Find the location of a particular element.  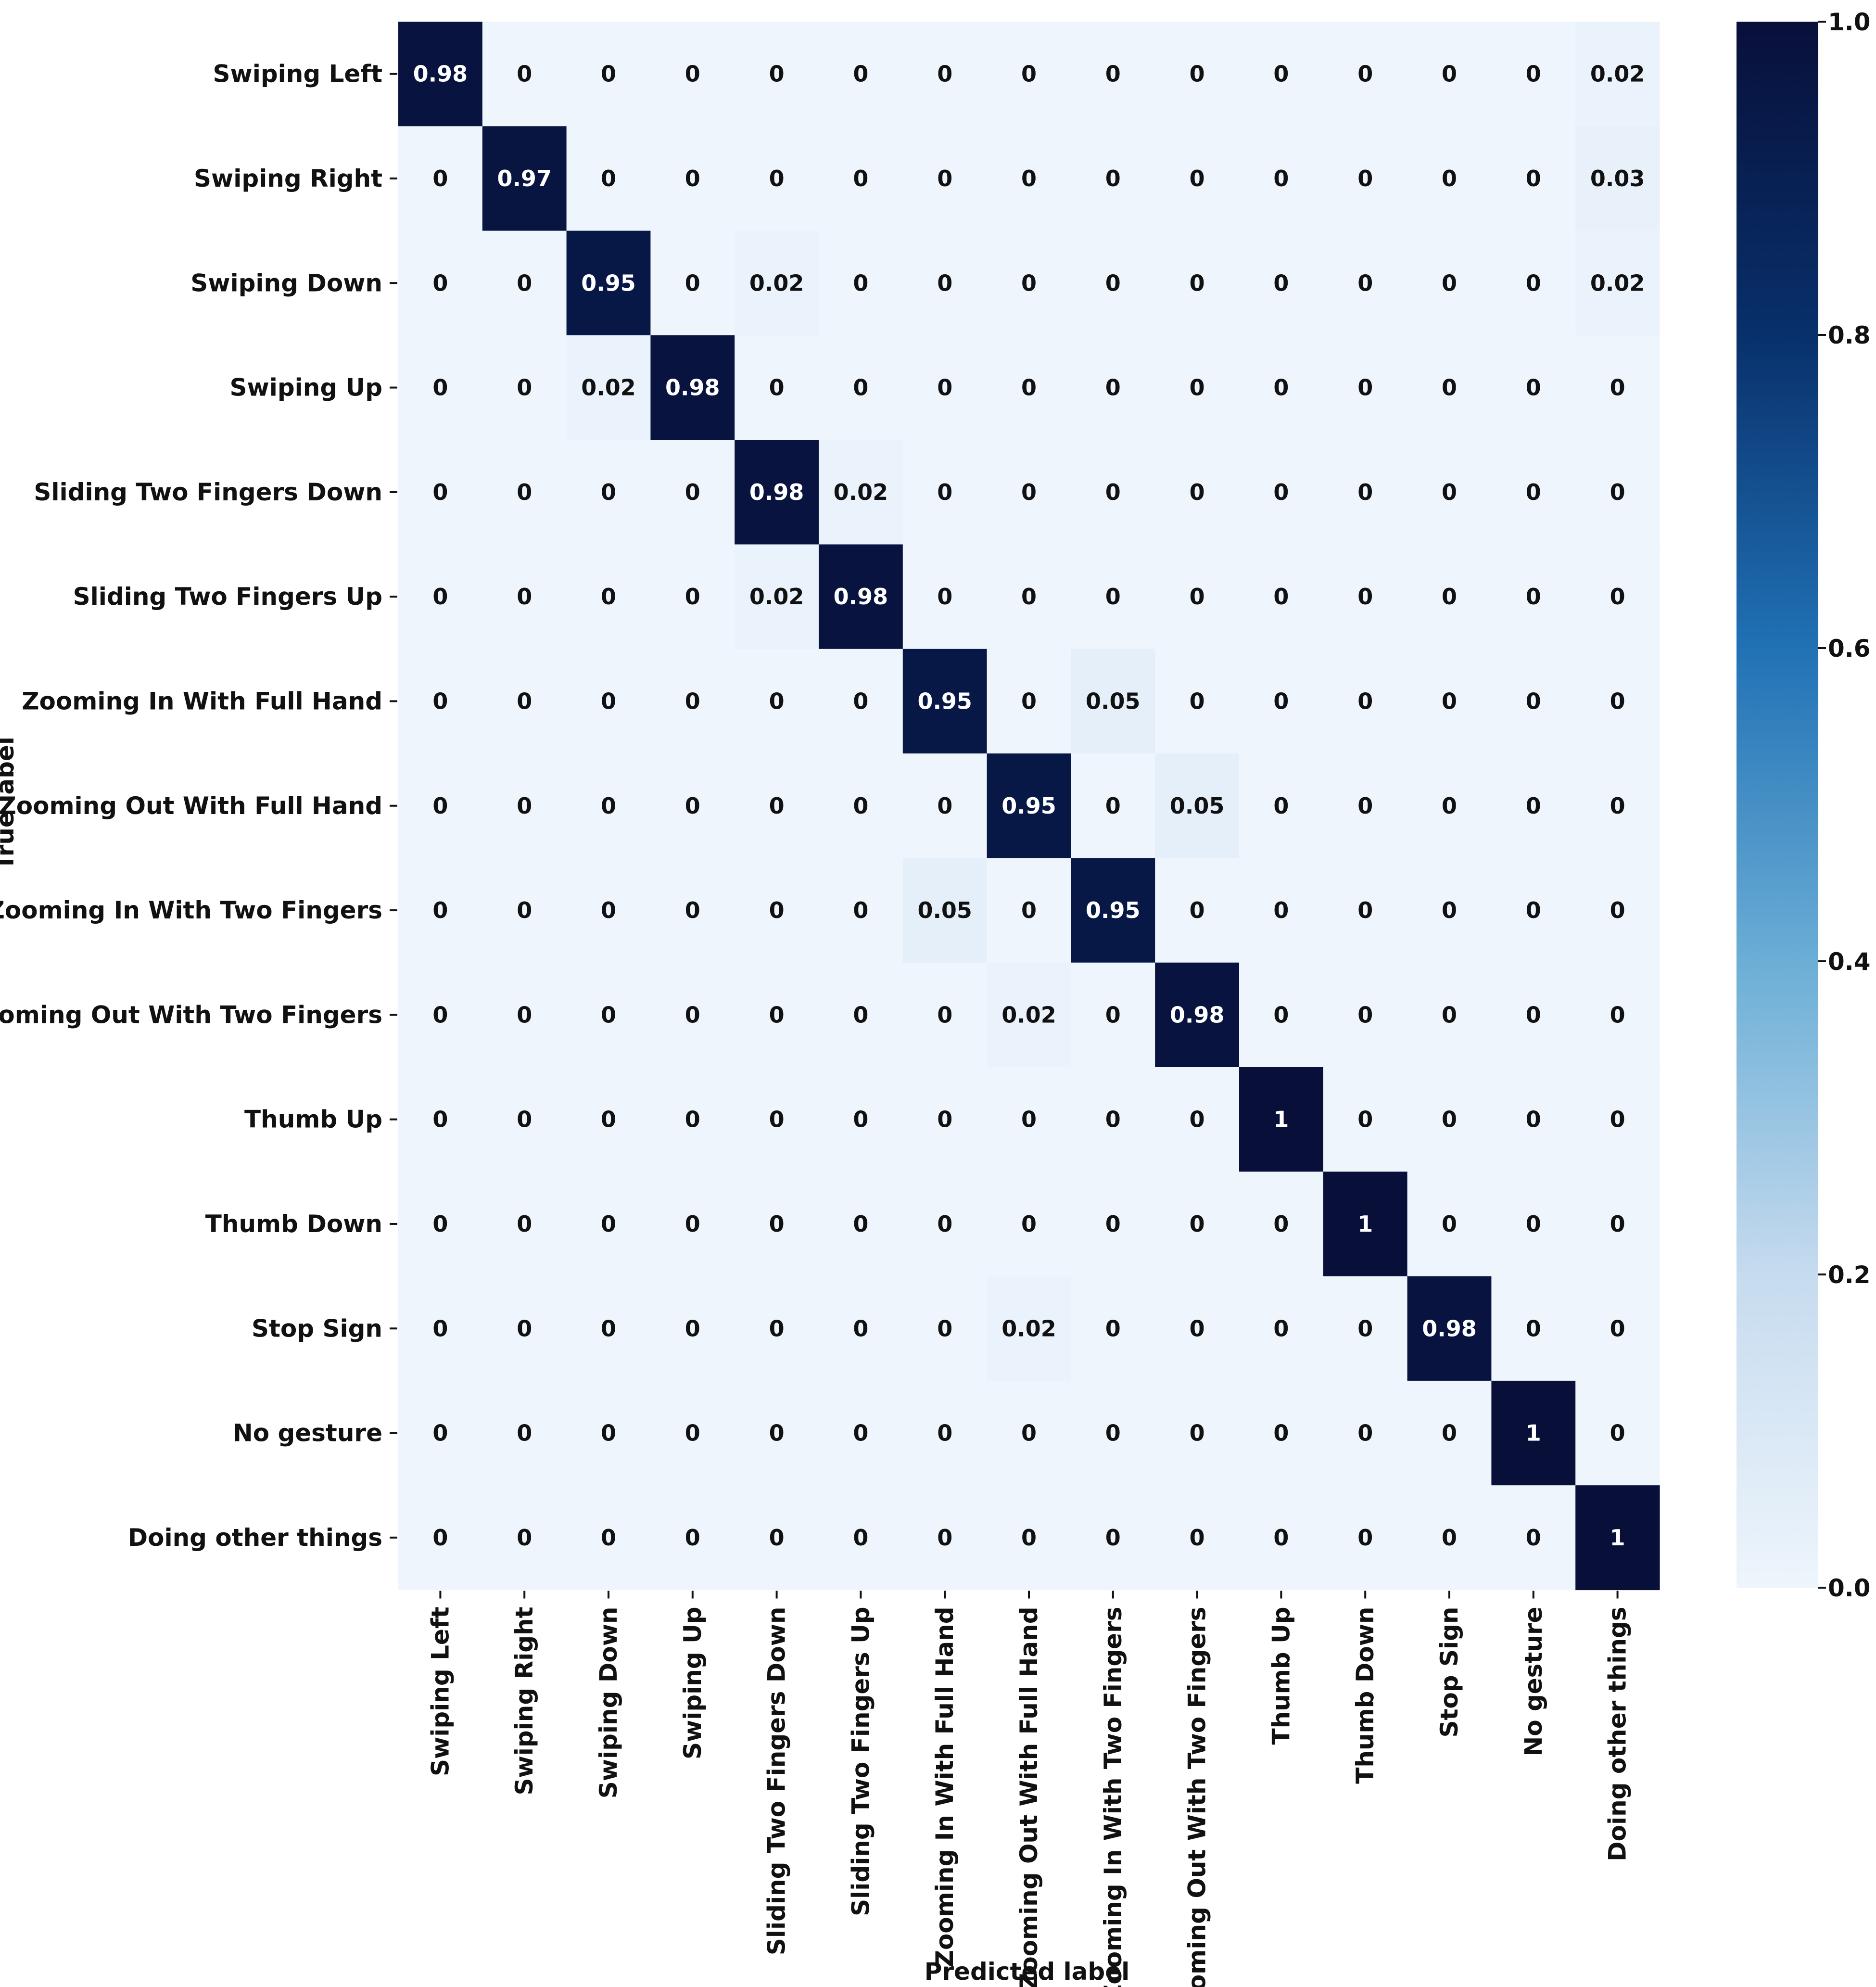

x-tick-label: Zooming In With Two Fingers is located at coordinates (1113, 1797).